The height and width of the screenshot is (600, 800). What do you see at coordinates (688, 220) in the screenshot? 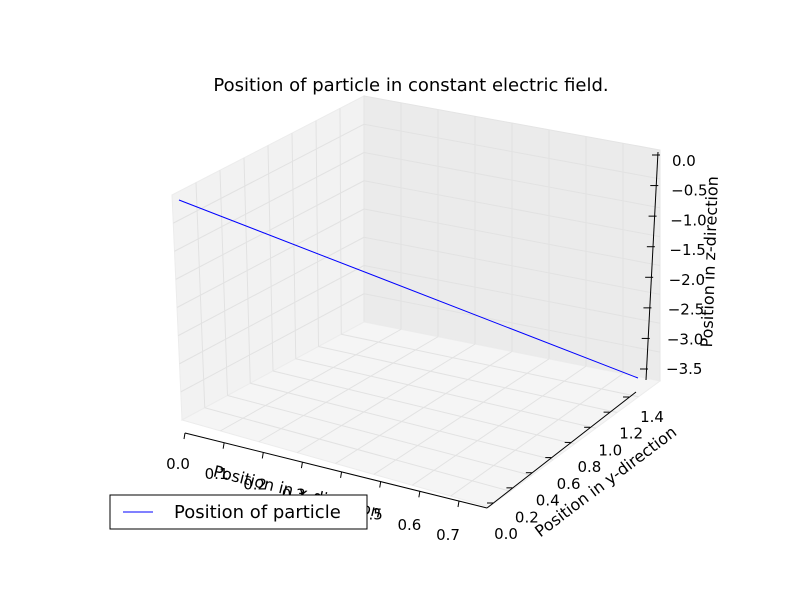
I see `z-tick-label: −1.0` at bounding box center [688, 220].